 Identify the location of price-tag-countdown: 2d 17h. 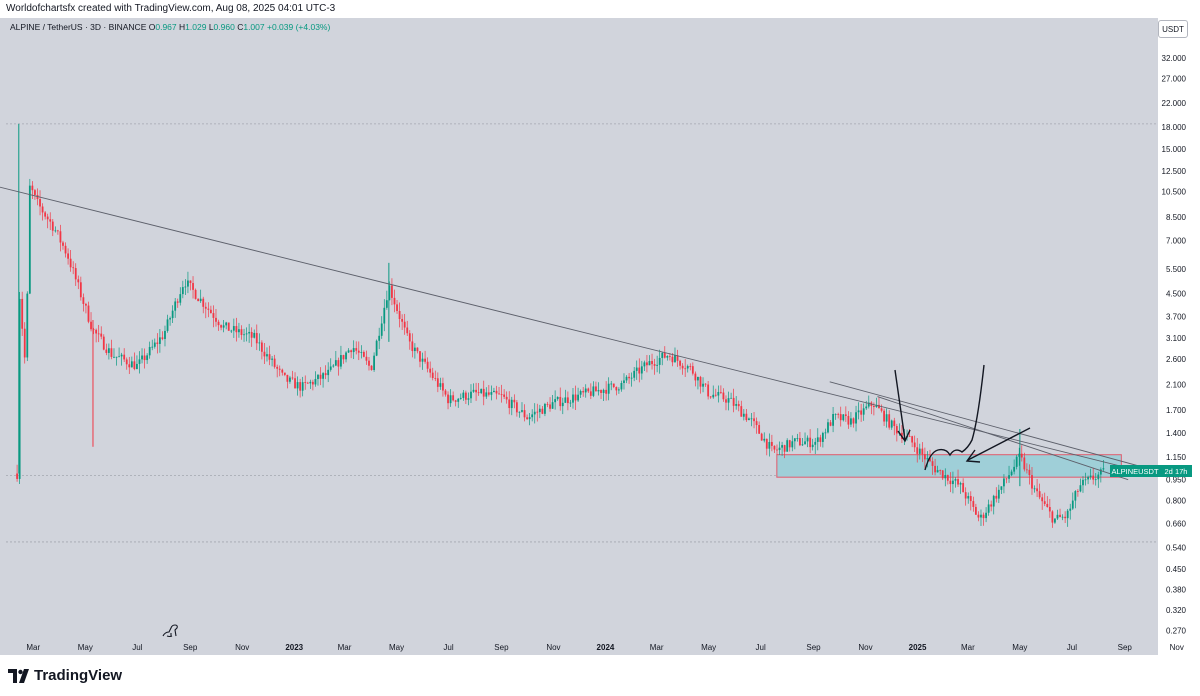
(1176, 471).